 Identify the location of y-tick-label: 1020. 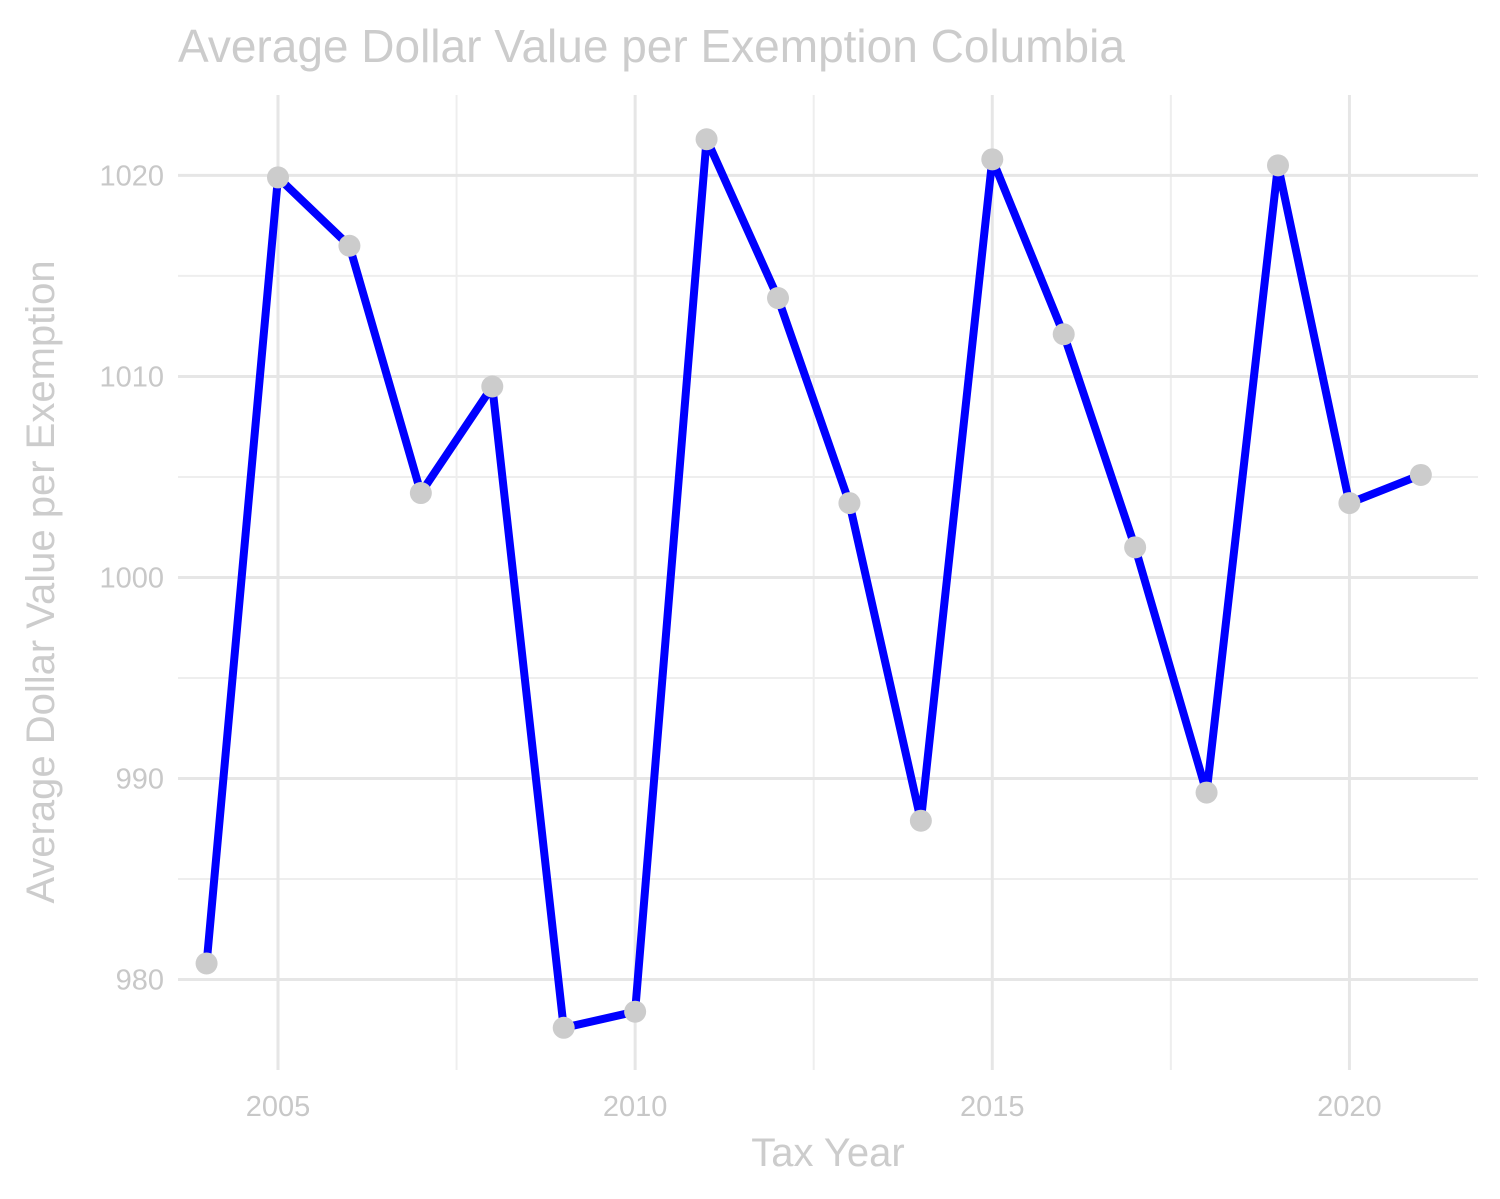
(131, 176).